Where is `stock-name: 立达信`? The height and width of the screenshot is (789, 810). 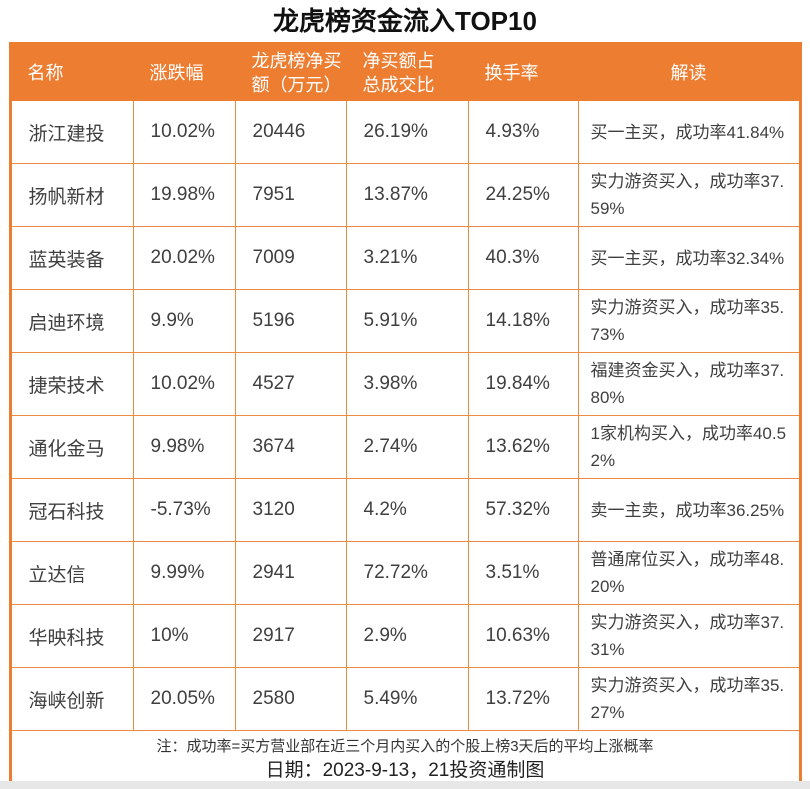 stock-name: 立达信 is located at coordinates (71, 573).